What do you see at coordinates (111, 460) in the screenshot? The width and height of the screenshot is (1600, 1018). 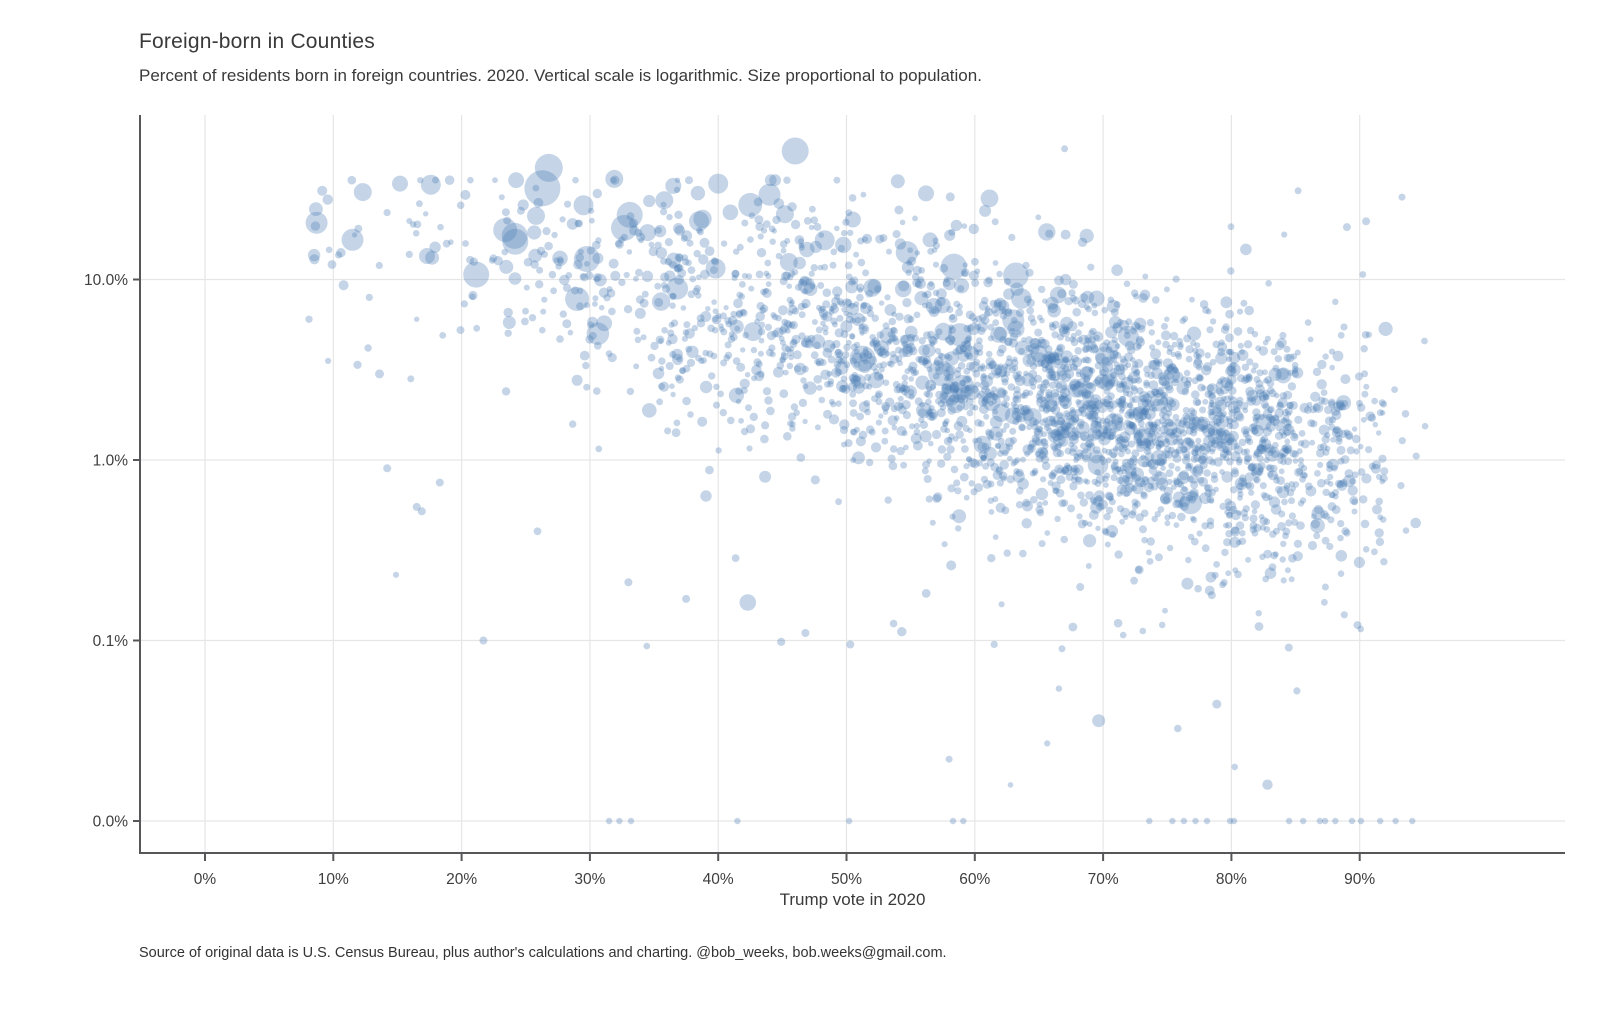 I see `y-tick-label: 1.0%` at bounding box center [111, 460].